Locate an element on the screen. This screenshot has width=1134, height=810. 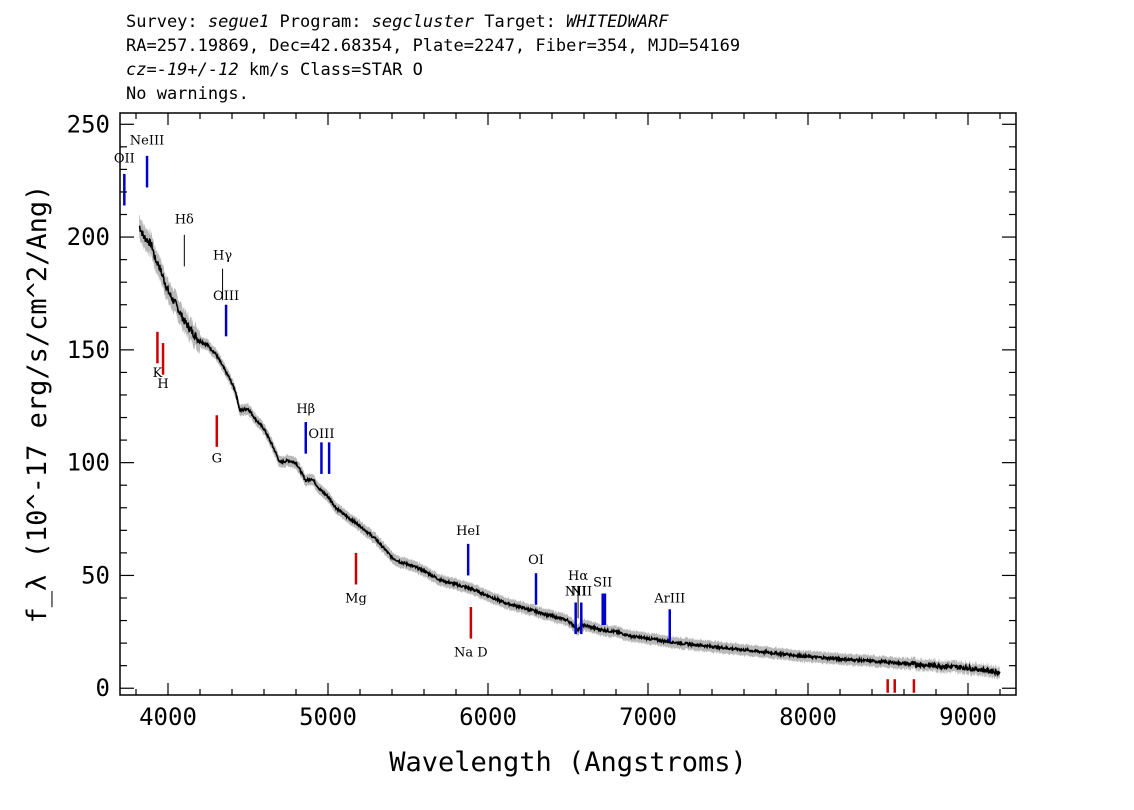
y-tick-label: 50 is located at coordinates (95, 575).